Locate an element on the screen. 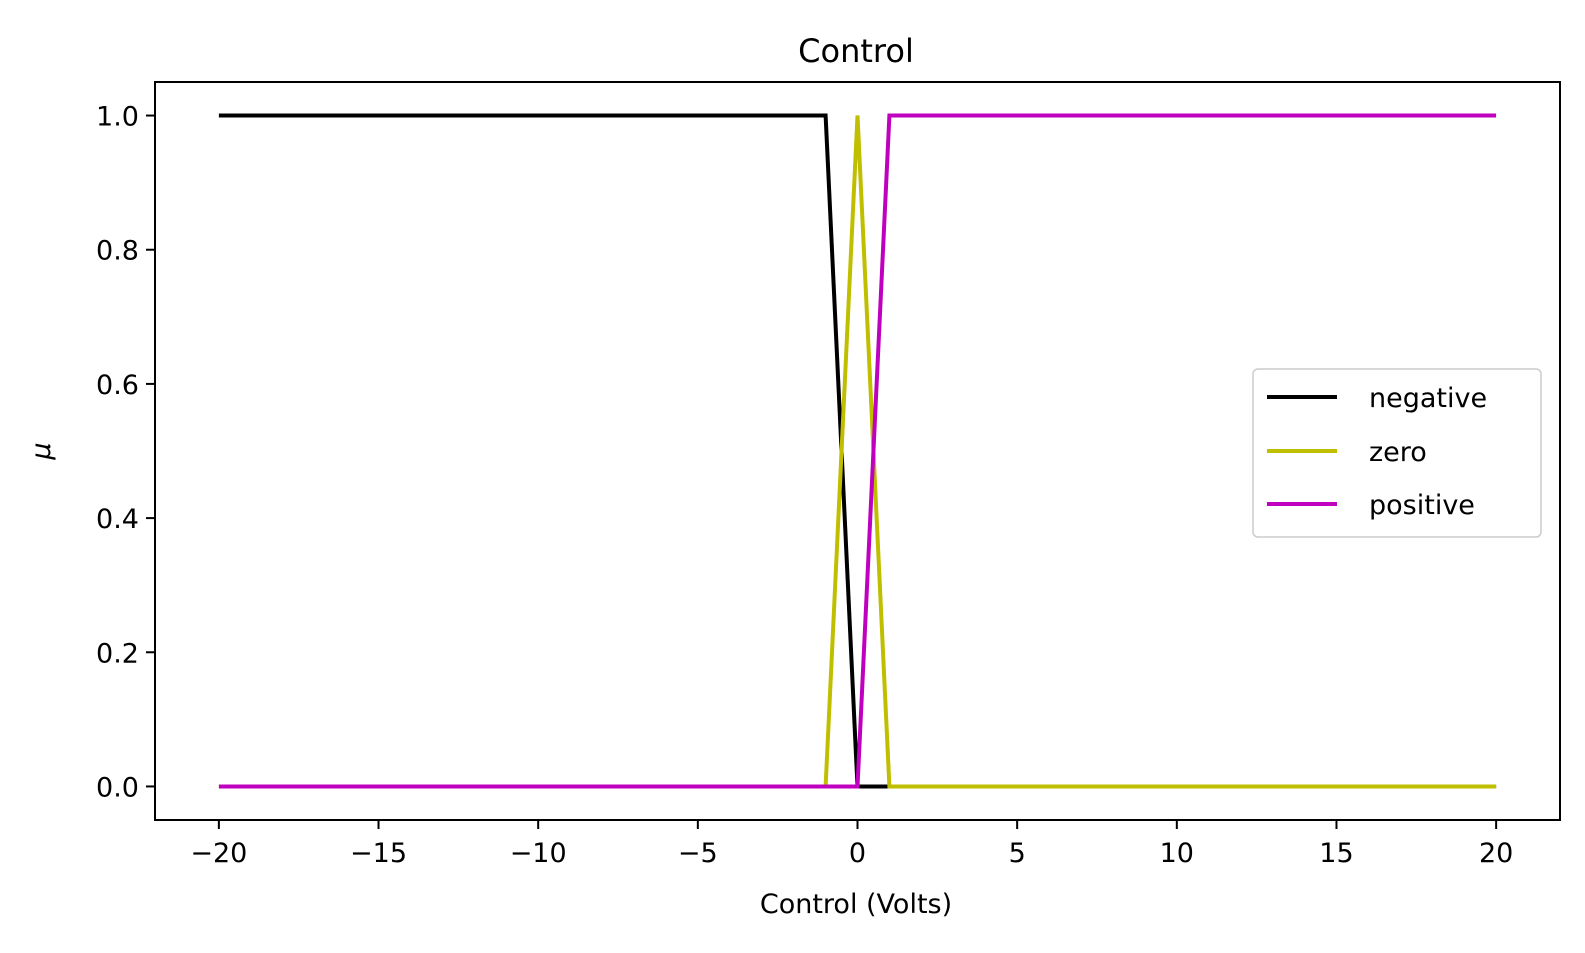 The image size is (1585, 953). y-tick-label: 0.0 is located at coordinates (117, 787).